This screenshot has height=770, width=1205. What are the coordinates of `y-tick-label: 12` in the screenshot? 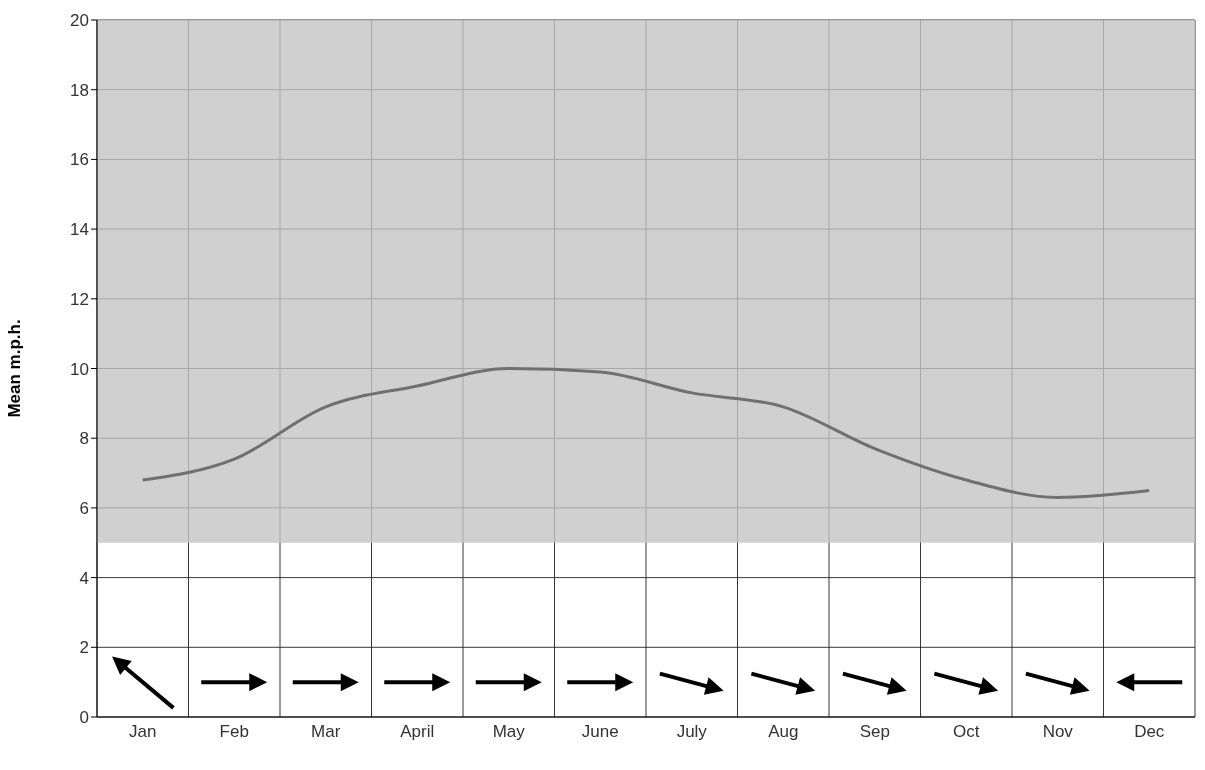 It's located at (79, 299).